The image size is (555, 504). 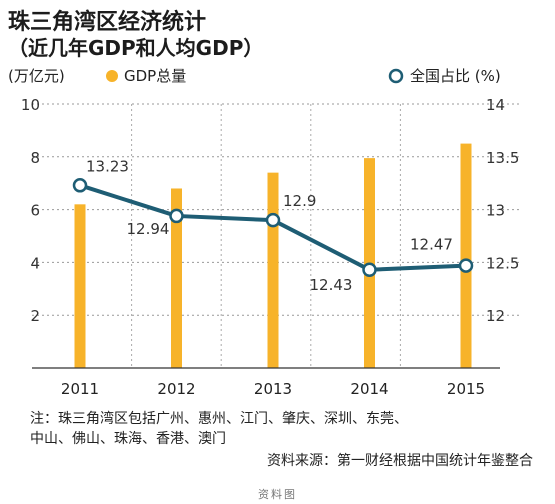 What do you see at coordinates (396, 76) in the screenshot?
I see `legend-line-swatch` at bounding box center [396, 76].